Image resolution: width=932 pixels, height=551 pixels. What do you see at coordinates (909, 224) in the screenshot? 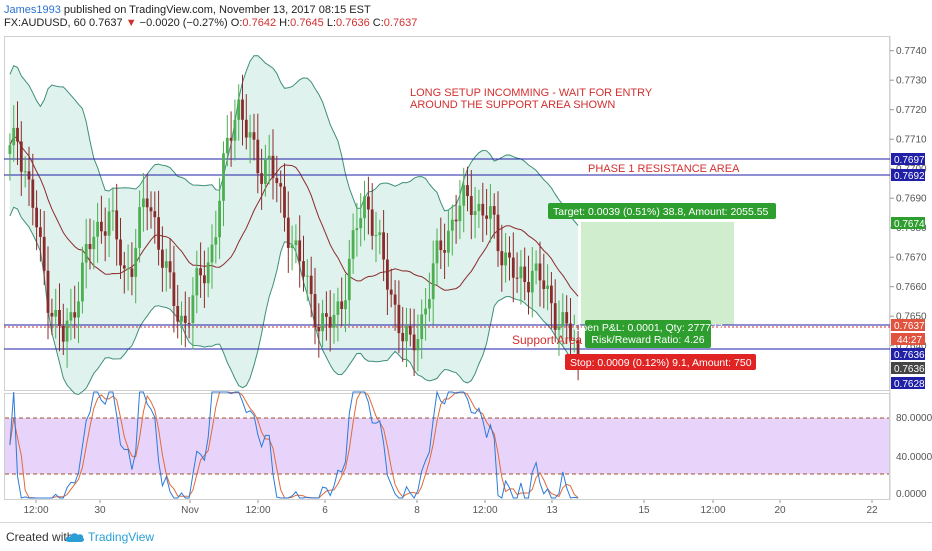
I see `badge-target-text: 0.7674` at bounding box center [909, 224].